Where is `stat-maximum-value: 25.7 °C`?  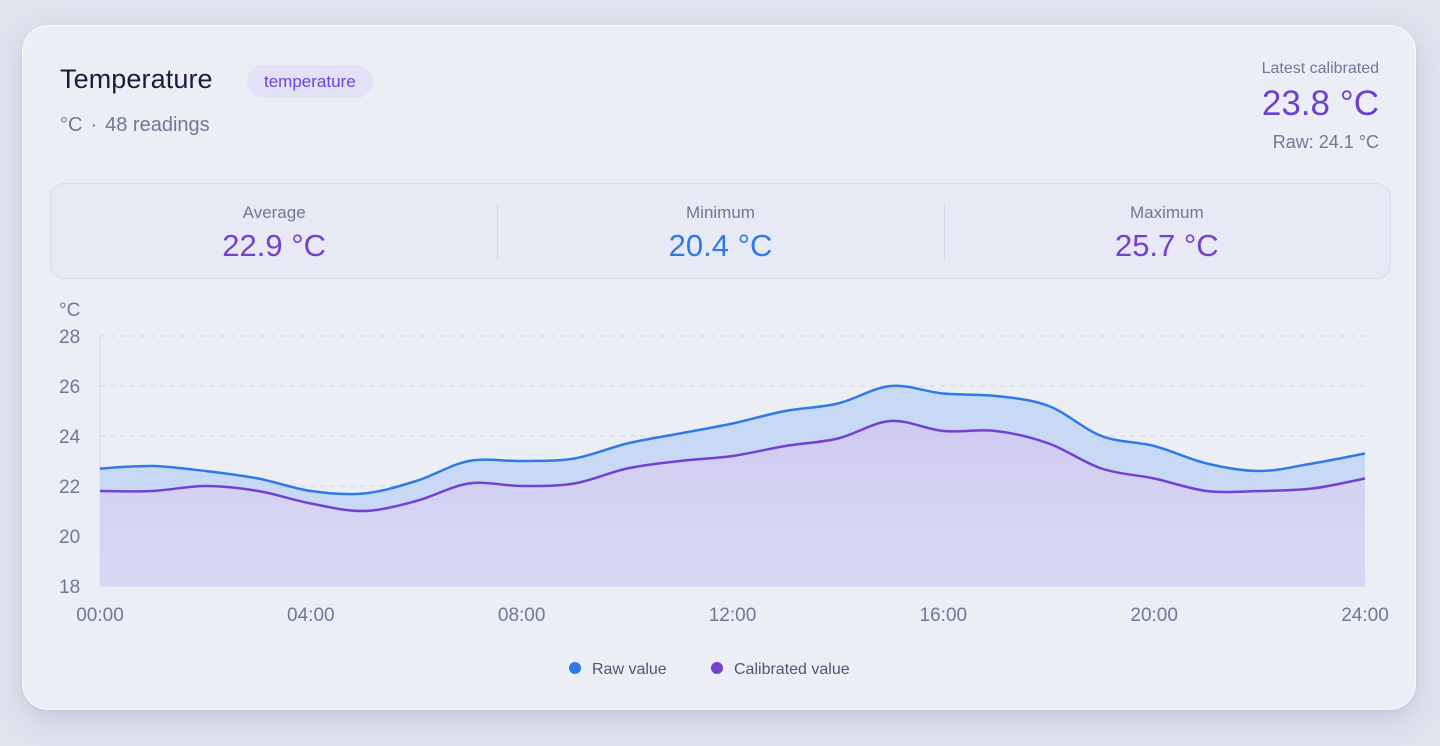 stat-maximum-value: 25.7 °C is located at coordinates (1166, 245).